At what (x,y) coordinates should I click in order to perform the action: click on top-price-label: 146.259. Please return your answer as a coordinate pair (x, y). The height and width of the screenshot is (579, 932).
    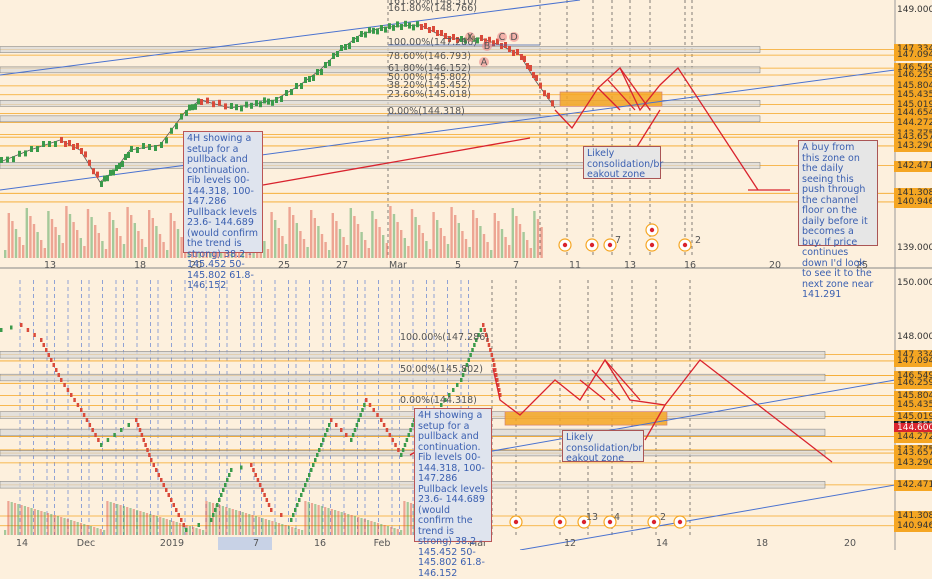
    Looking at the image, I should click on (913, 76).